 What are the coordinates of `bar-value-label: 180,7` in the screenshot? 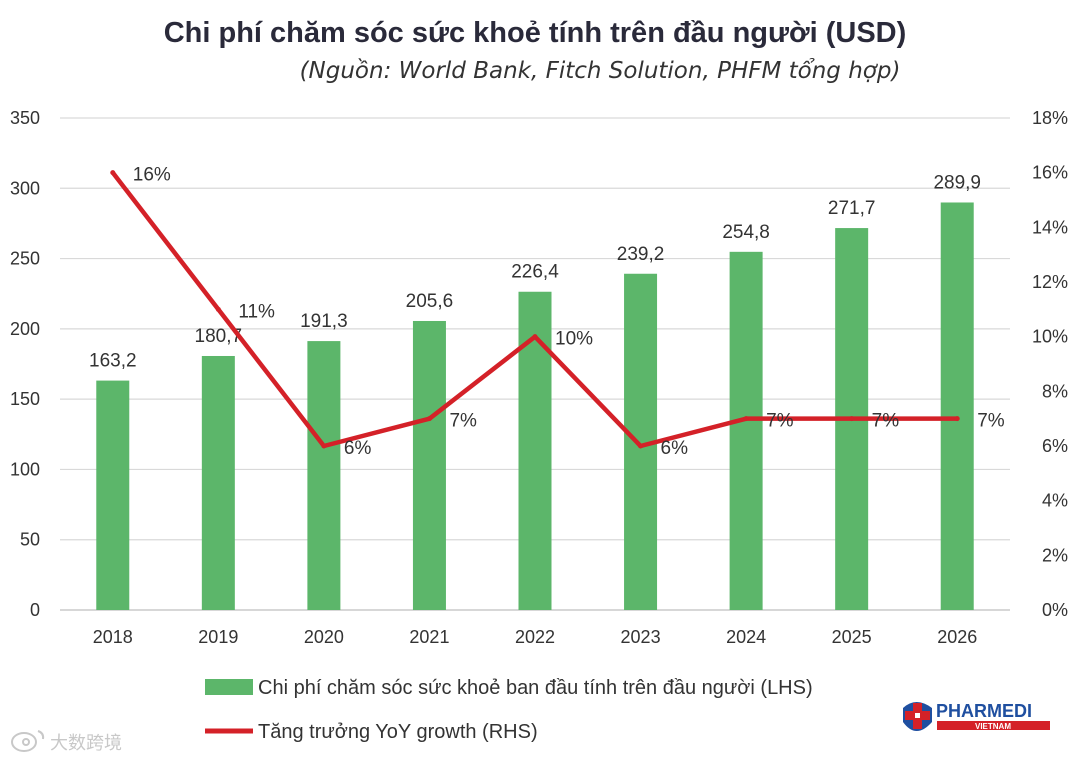 It's located at (219, 336).